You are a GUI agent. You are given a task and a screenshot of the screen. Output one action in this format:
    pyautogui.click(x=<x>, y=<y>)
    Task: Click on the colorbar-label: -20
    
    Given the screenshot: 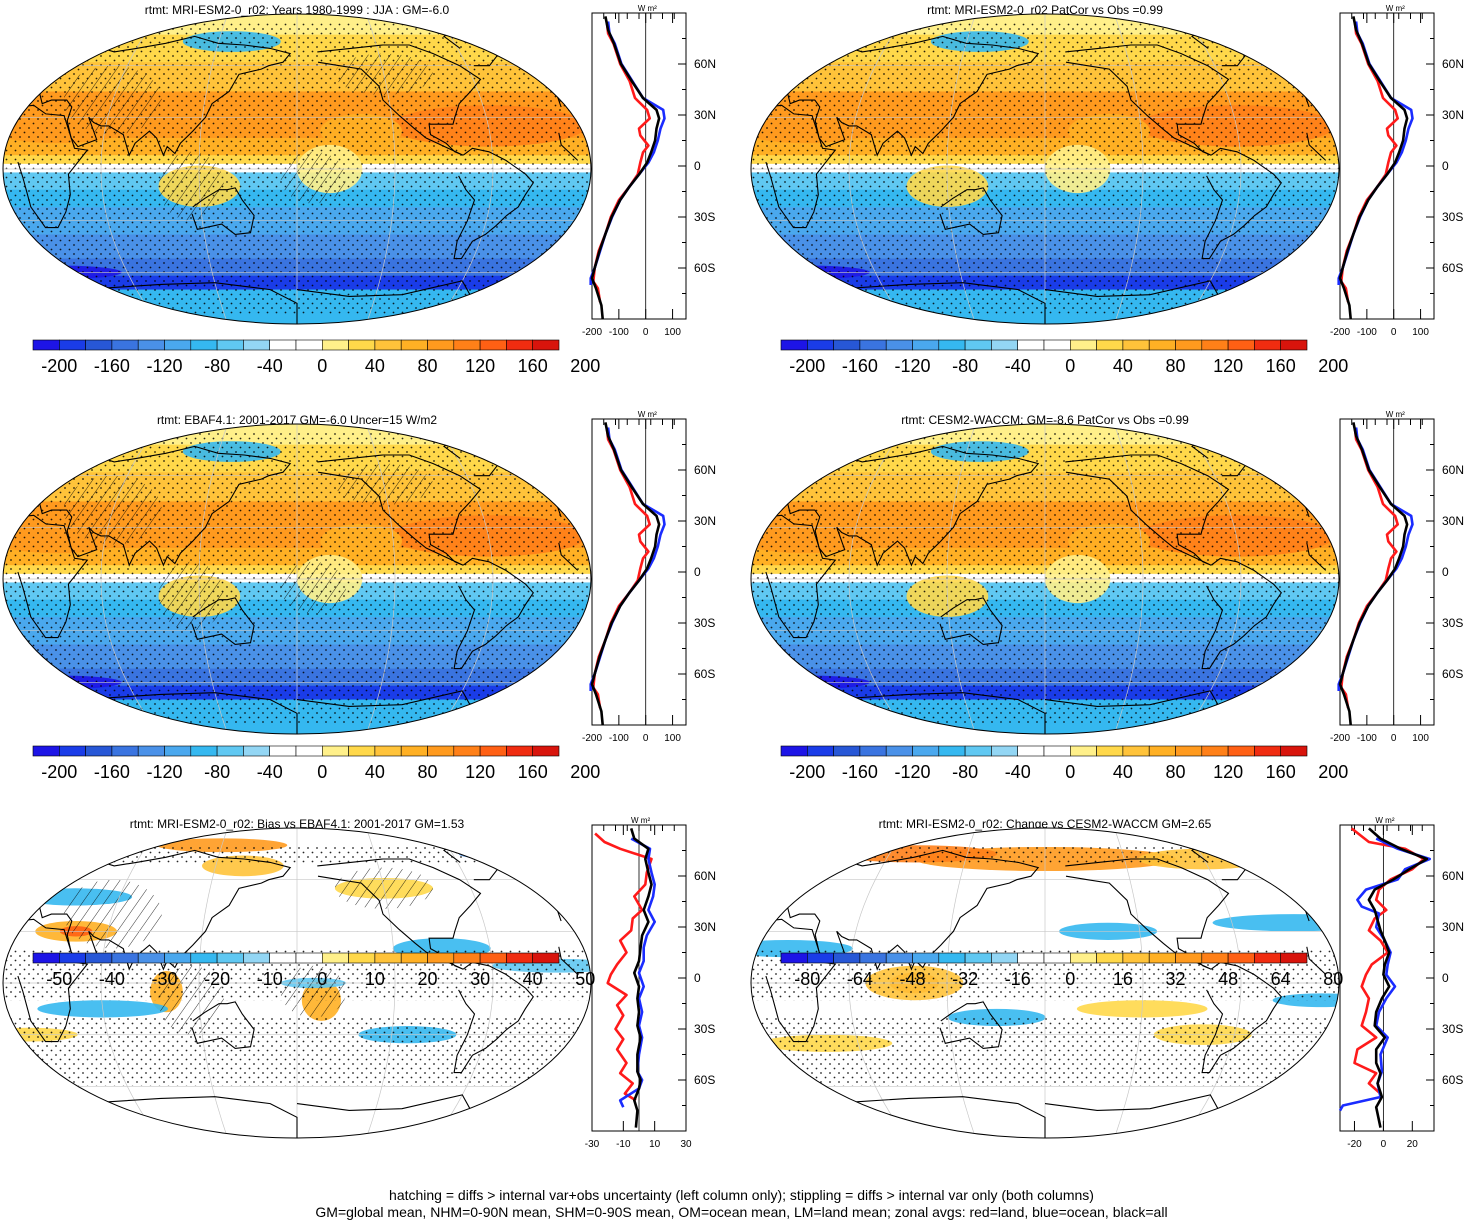 What is the action you would take?
    pyautogui.click(x=217, y=979)
    